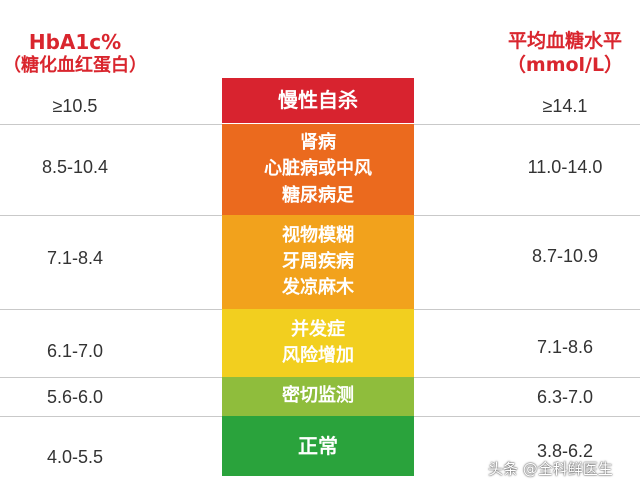  Describe the element at coordinates (318, 288) in the screenshot. I see `risk-label: 发凉麻木` at that location.